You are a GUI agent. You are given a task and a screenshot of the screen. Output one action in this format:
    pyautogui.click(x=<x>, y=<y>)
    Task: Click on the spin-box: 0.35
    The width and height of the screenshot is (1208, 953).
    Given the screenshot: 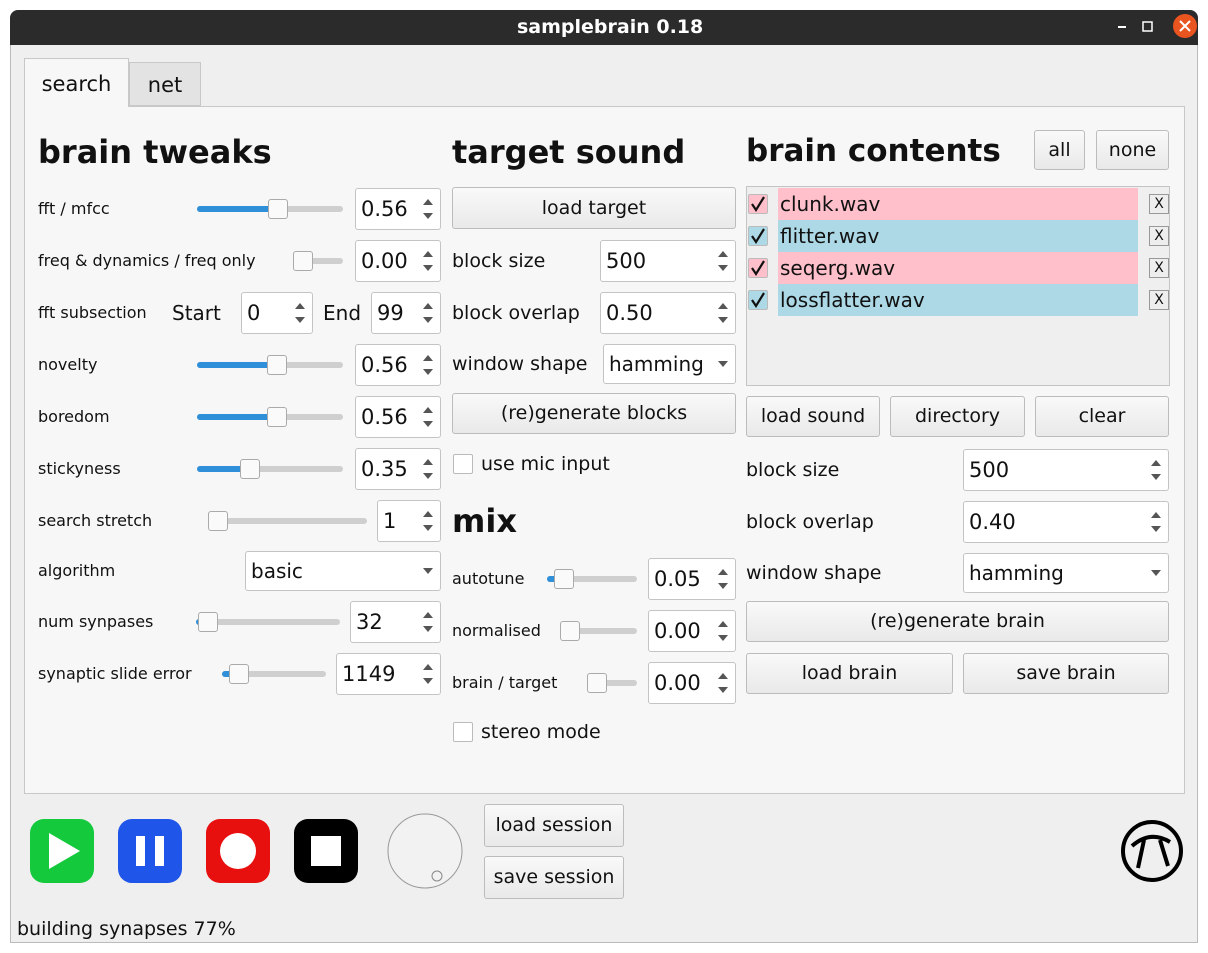 What is the action you would take?
    pyautogui.click(x=398, y=469)
    